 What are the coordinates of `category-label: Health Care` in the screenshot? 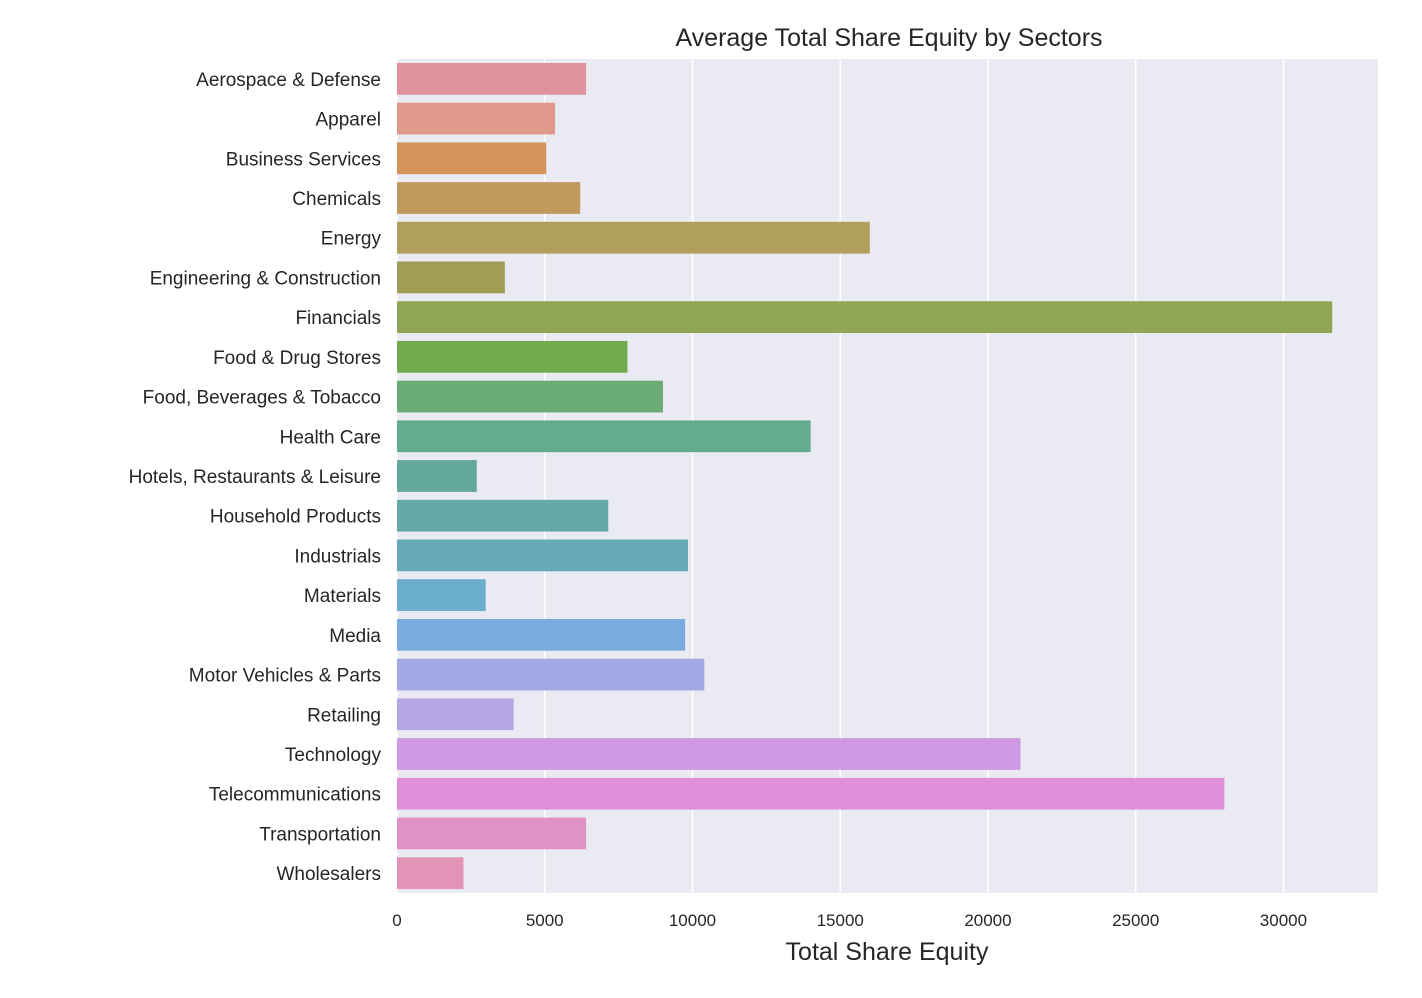 It's located at (330, 437).